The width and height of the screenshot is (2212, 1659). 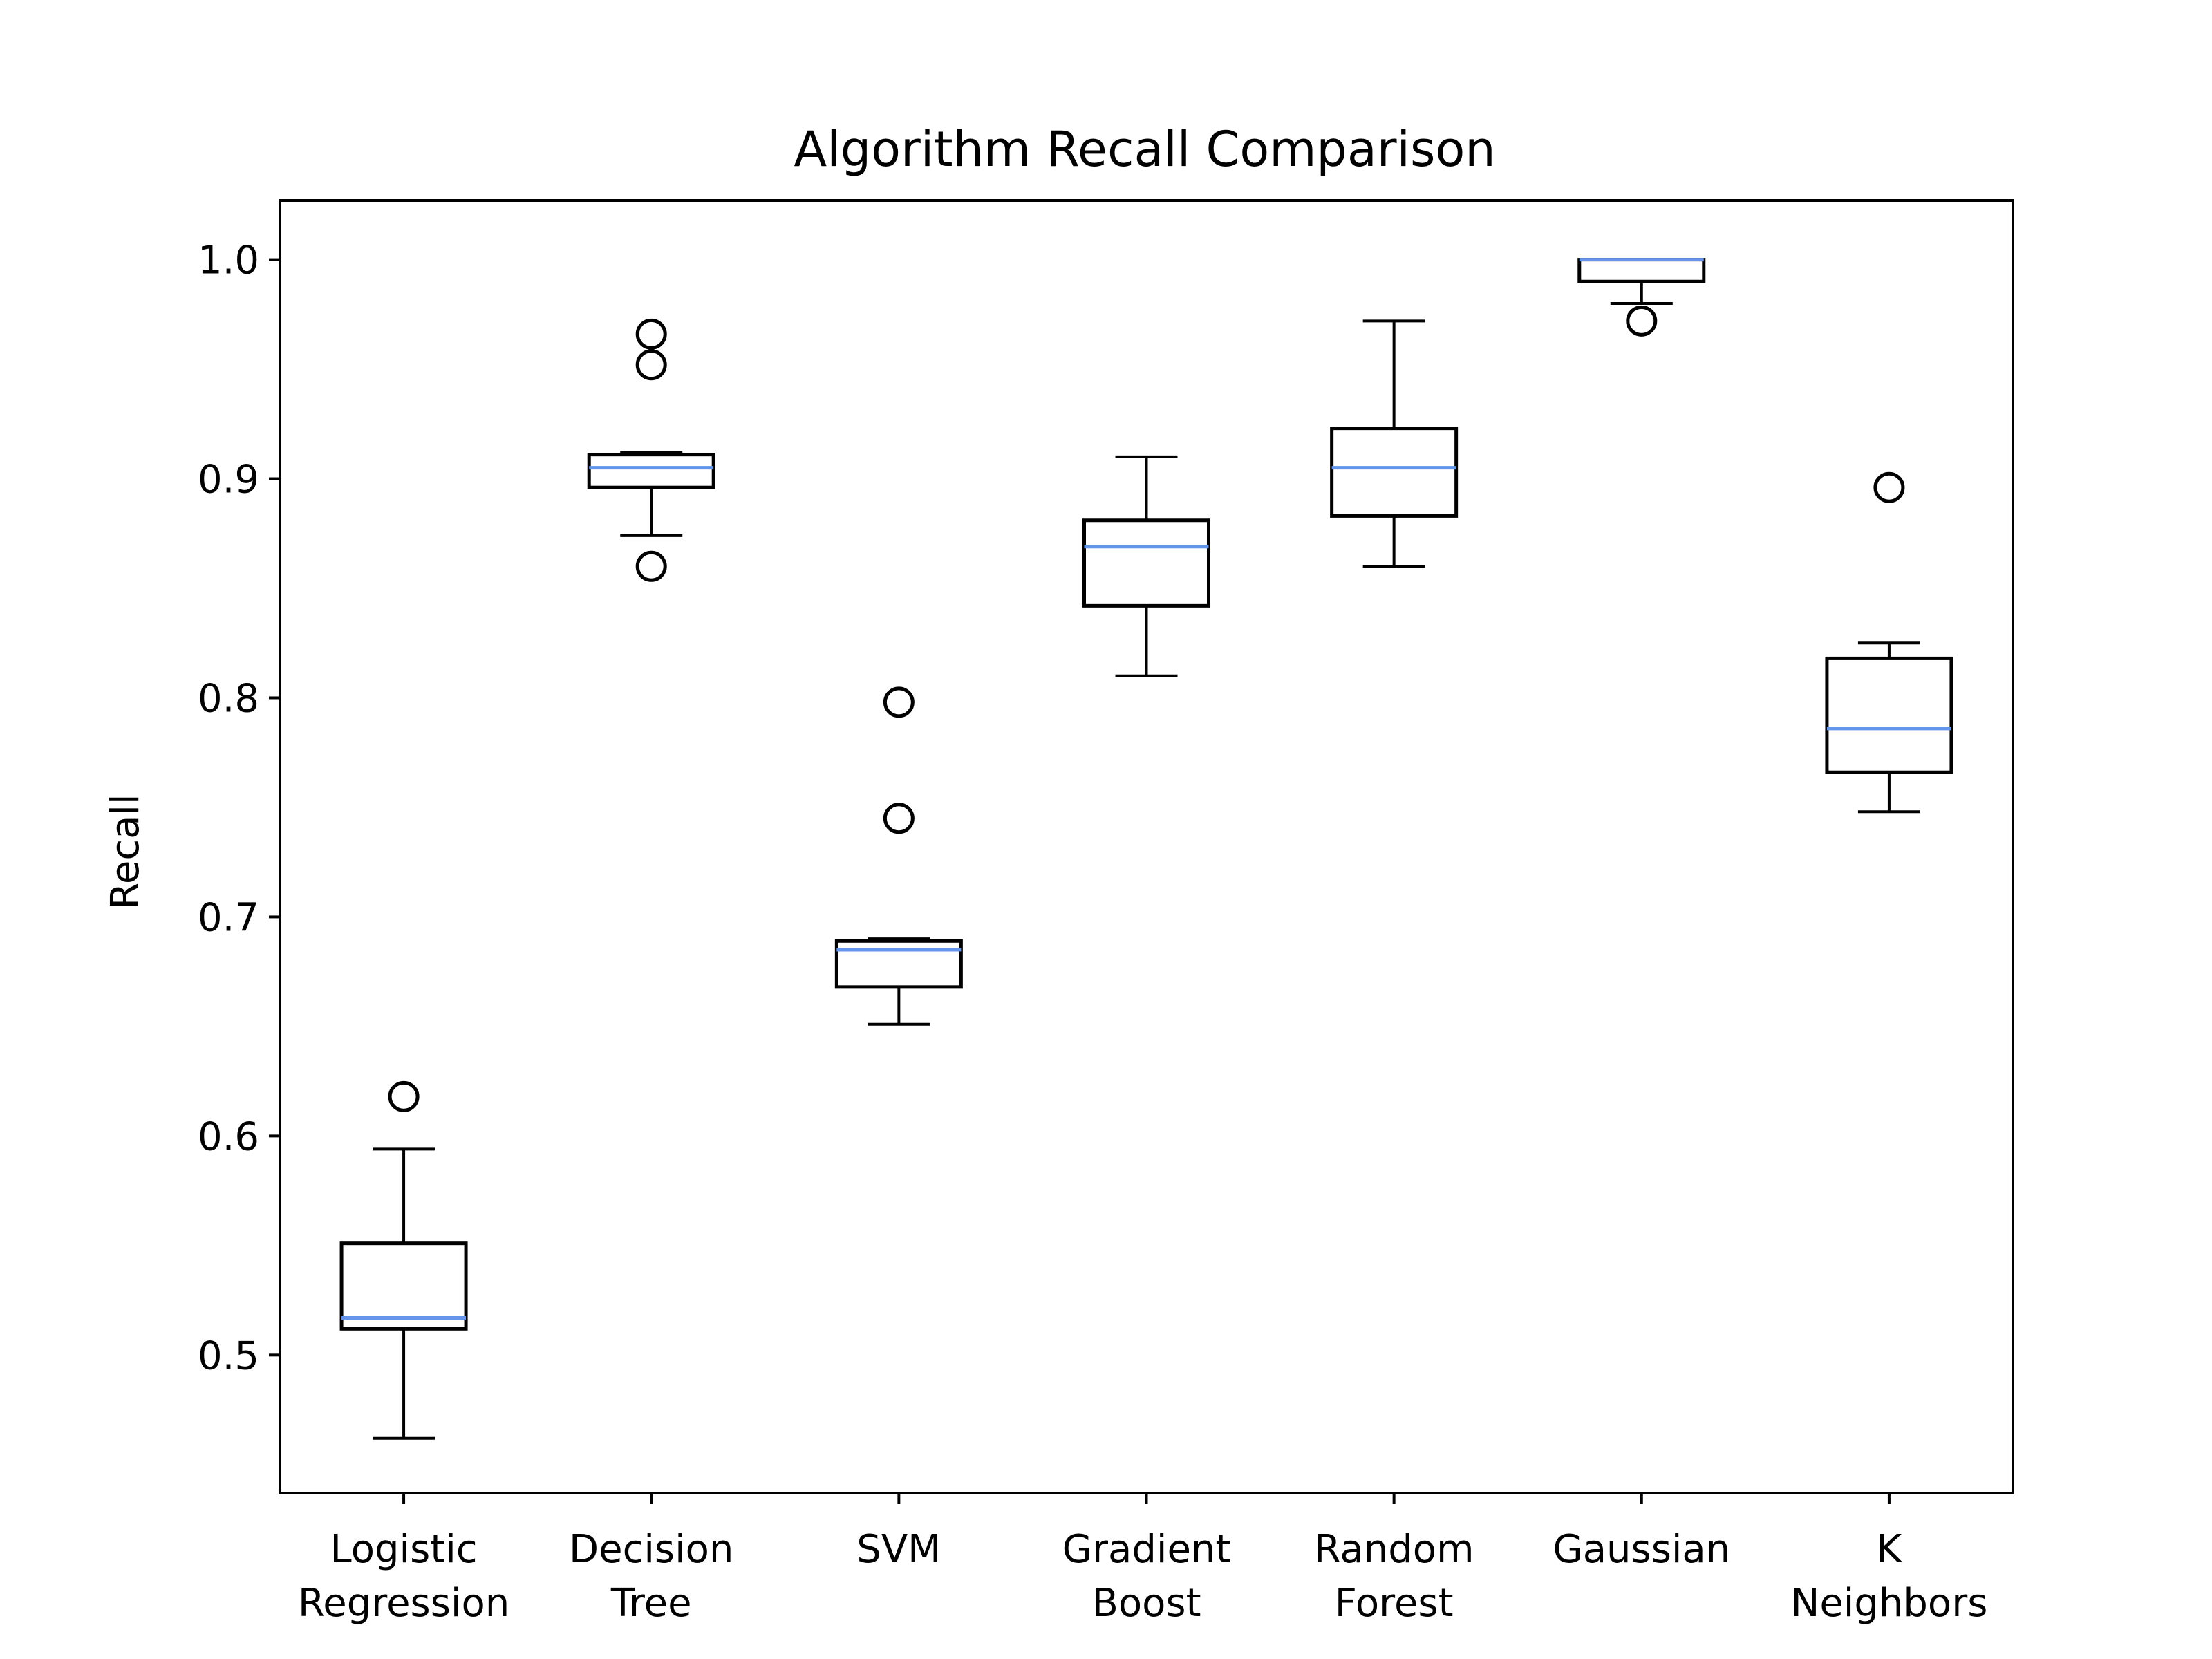 What do you see at coordinates (1145, 150) in the screenshot?
I see `chart-title: Algorithm Recall Comparison` at bounding box center [1145, 150].